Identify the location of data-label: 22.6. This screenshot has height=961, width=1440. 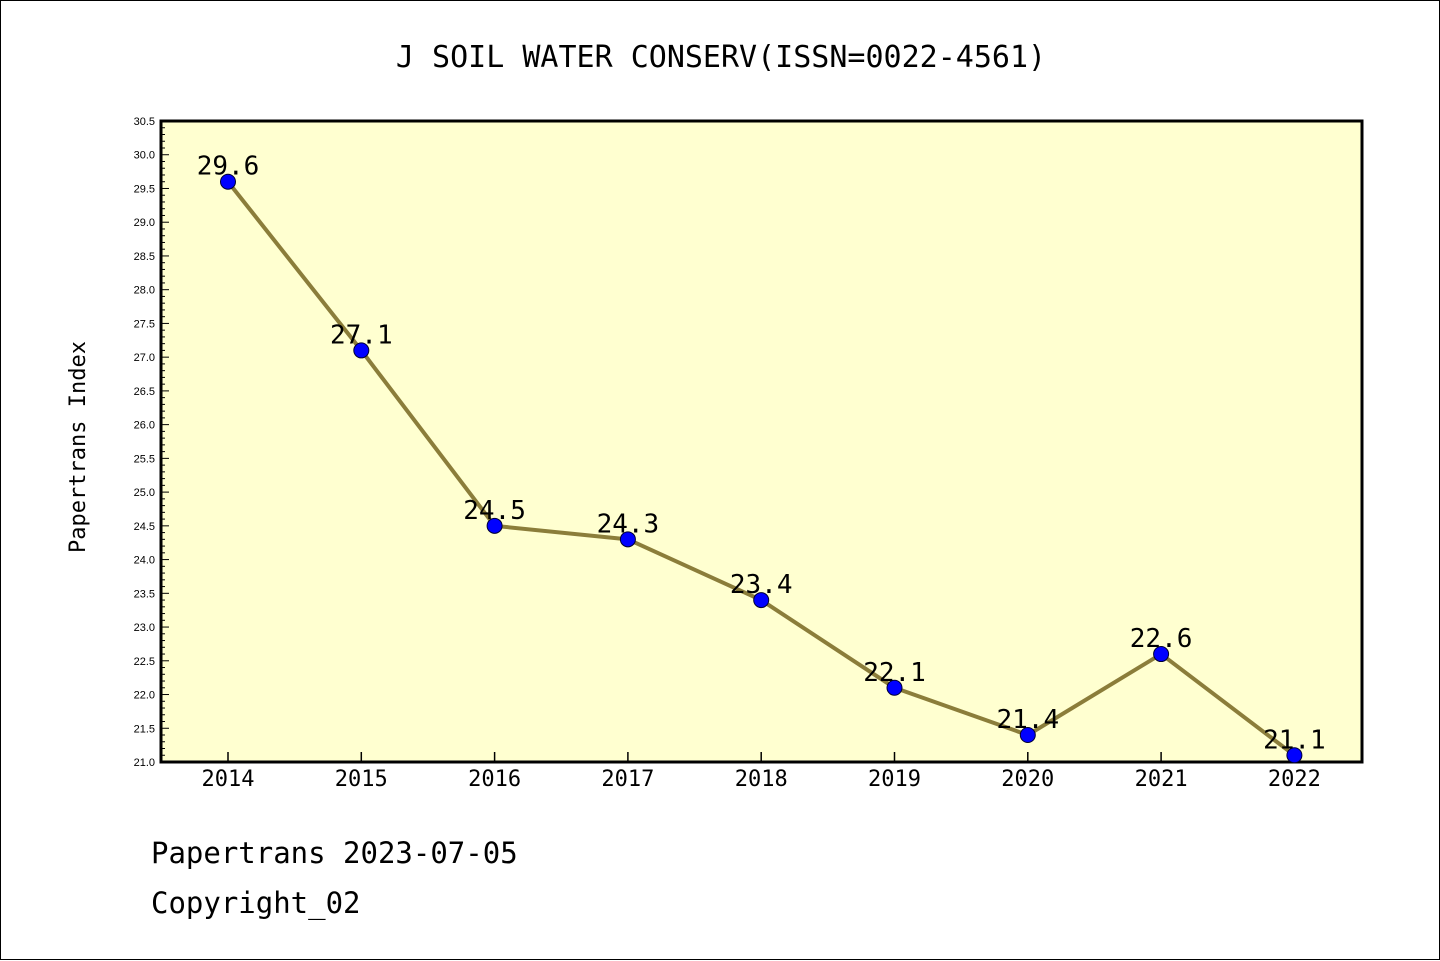
(1161, 639).